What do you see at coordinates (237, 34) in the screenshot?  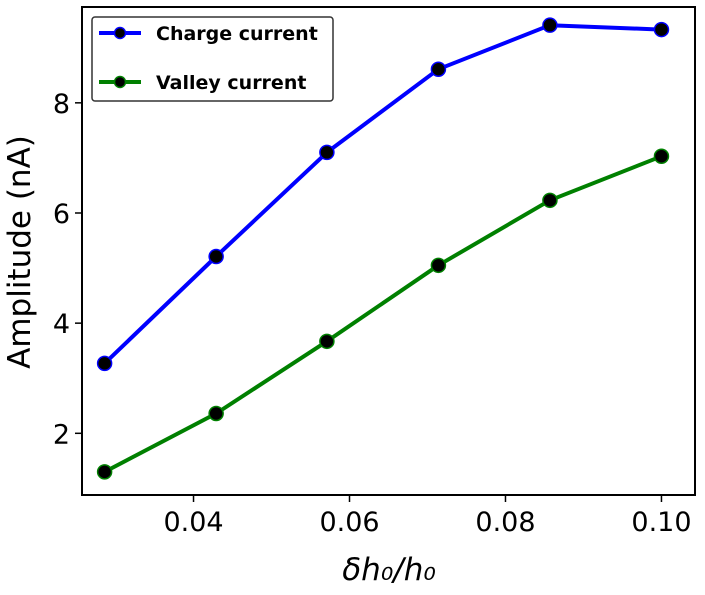 I see `legend-label-charge-current: Charge current` at bounding box center [237, 34].